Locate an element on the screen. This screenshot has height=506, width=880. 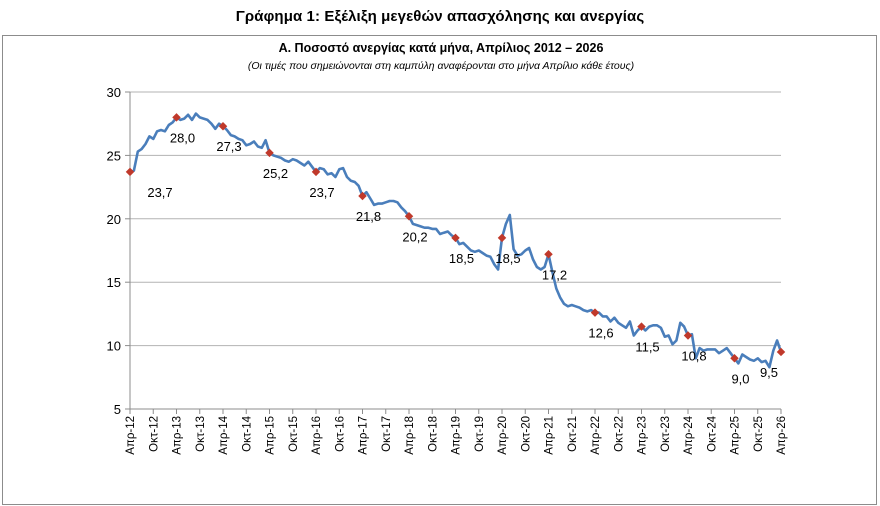
data-label: 11,5 is located at coordinates (647, 347).